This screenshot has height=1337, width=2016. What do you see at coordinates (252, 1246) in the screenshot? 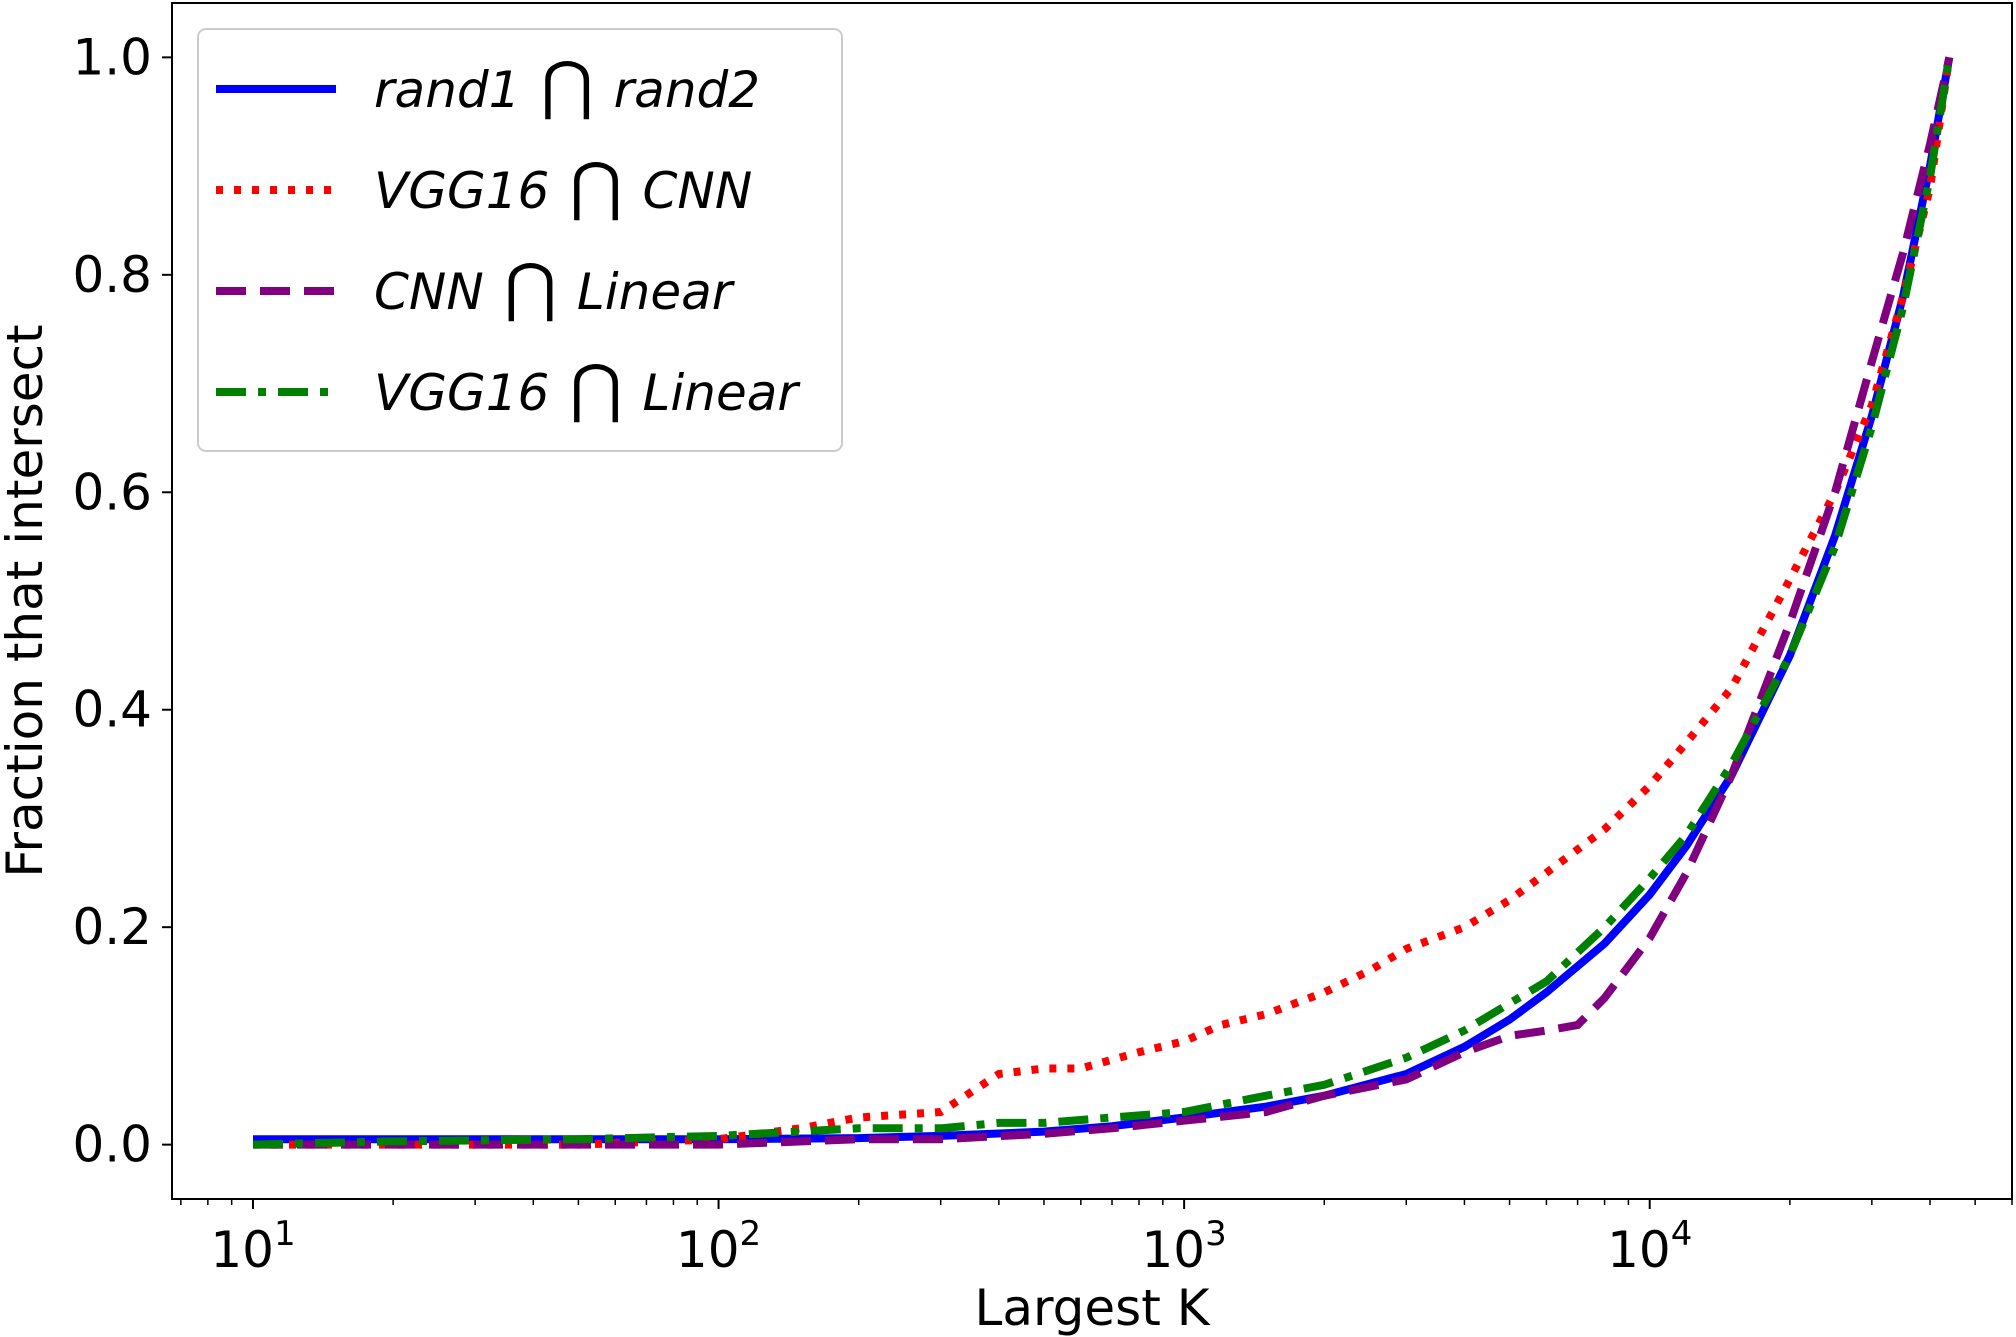
I see `x-tick-label: 10¹` at bounding box center [252, 1246].